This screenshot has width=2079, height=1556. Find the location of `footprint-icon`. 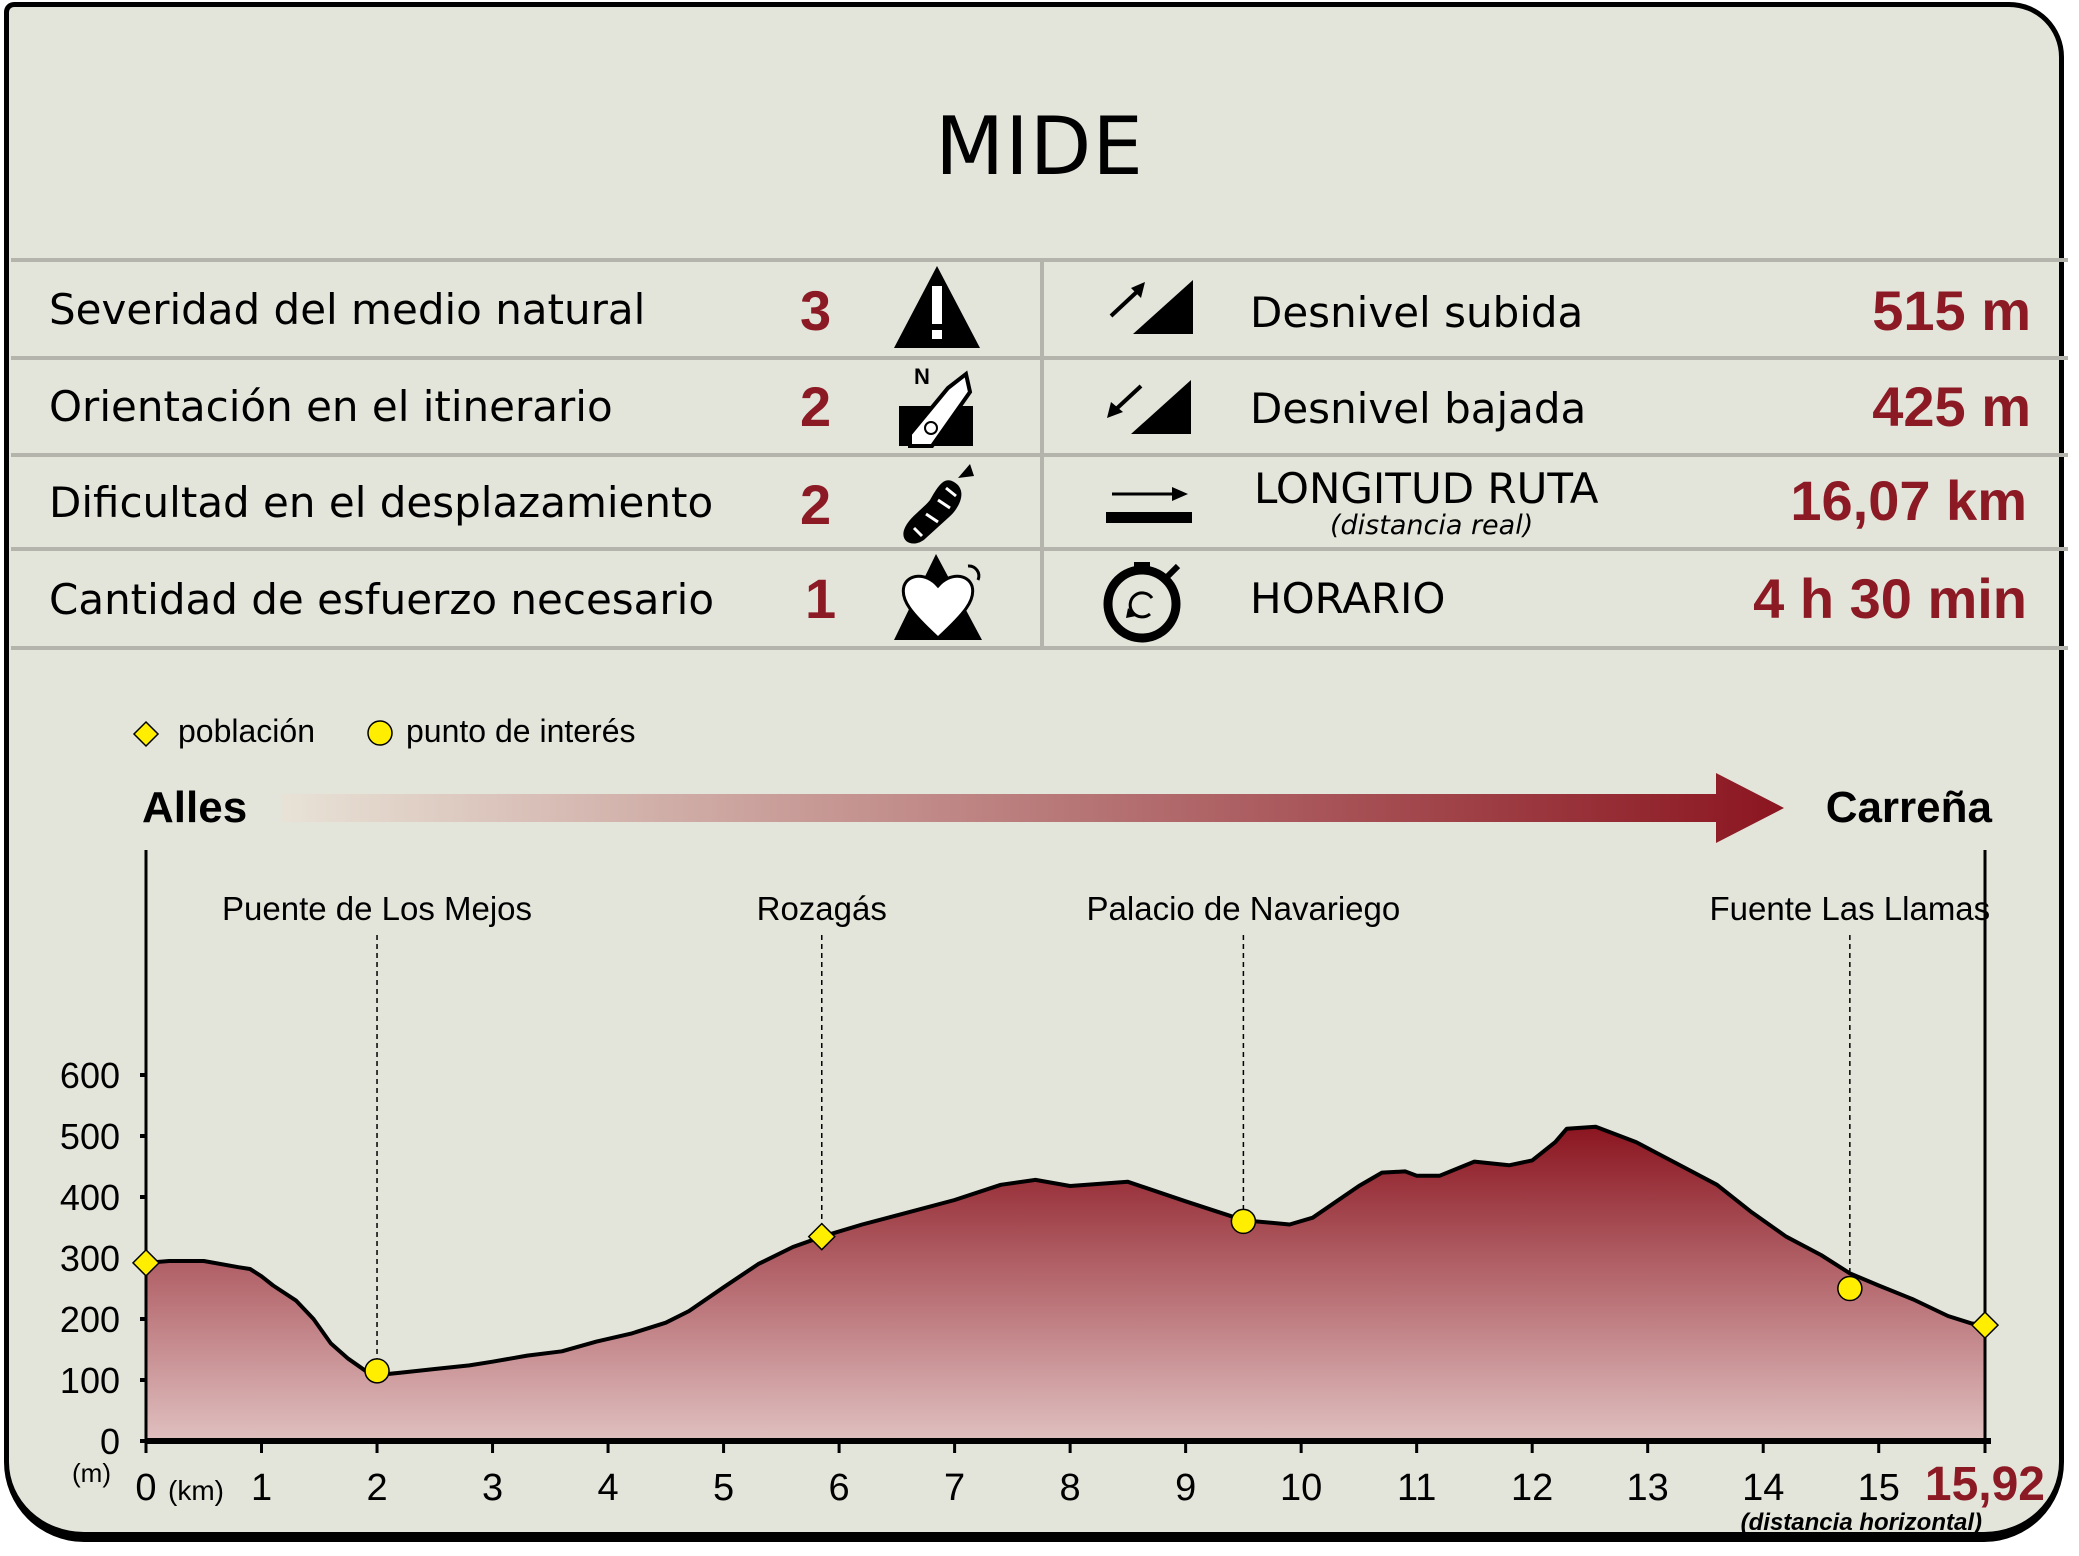

footprint-icon is located at coordinates (938, 504).